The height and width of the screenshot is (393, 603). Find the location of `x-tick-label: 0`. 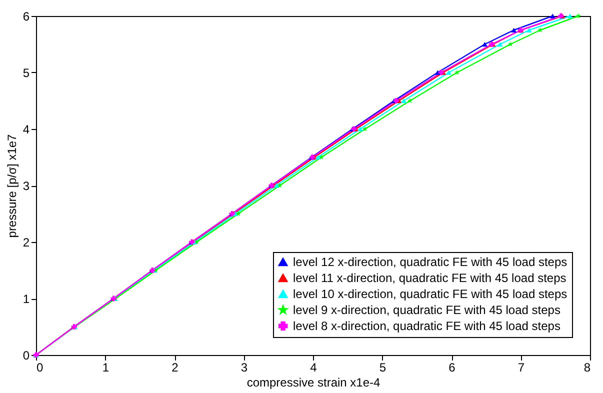

x-tick-label: 0 is located at coordinates (40, 367).